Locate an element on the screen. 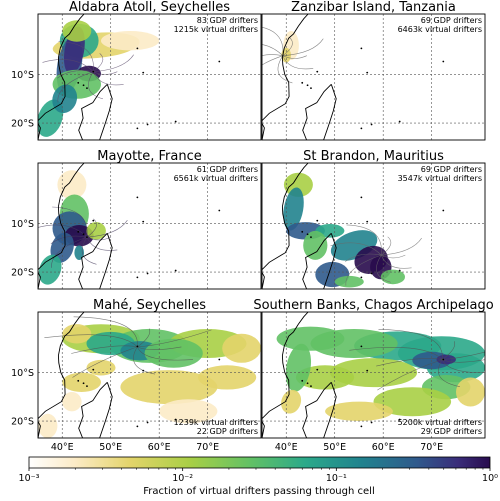 This screenshot has height=501, width=500. virtual-count: 1239k virtual drifters is located at coordinates (216, 422).